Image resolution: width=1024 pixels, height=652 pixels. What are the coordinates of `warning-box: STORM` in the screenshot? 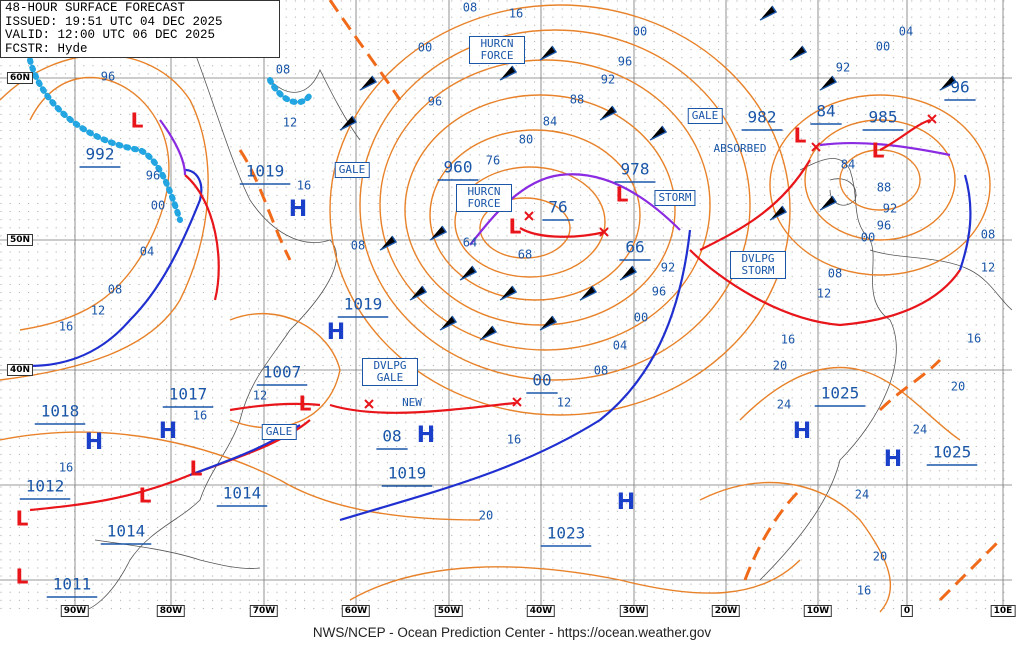 It's located at (675, 198).